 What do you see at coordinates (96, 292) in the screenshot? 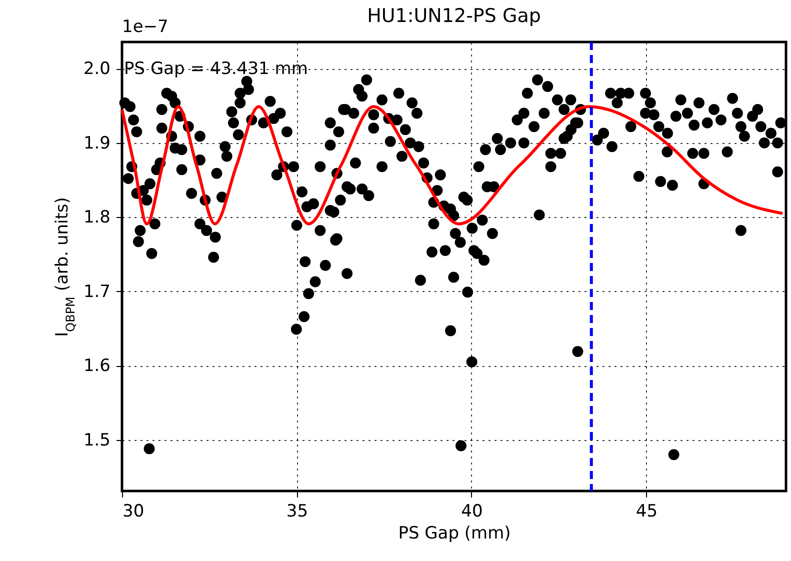
I see `y-tick-label: 1.7` at bounding box center [96, 292].